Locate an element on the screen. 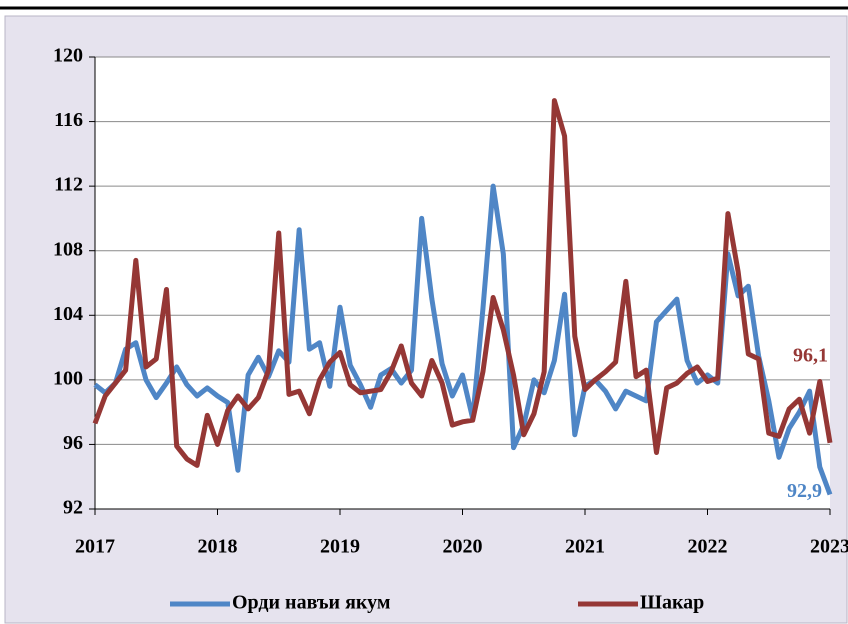 This screenshot has height=624, width=848. y-tick-label: 92 is located at coordinates (73, 508).